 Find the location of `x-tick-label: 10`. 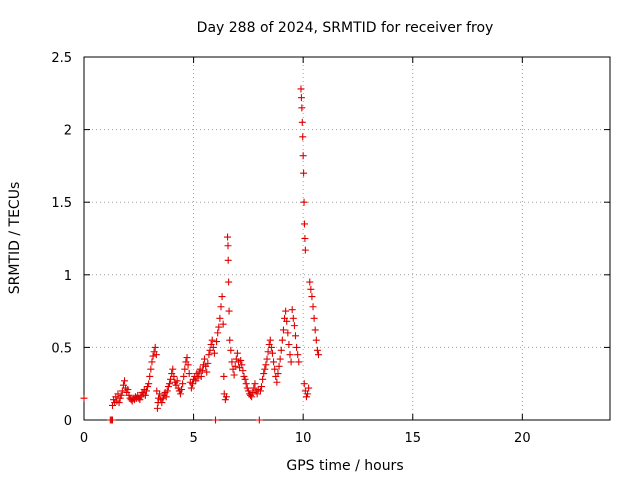

x-tick-label: 10 is located at coordinates (303, 438).